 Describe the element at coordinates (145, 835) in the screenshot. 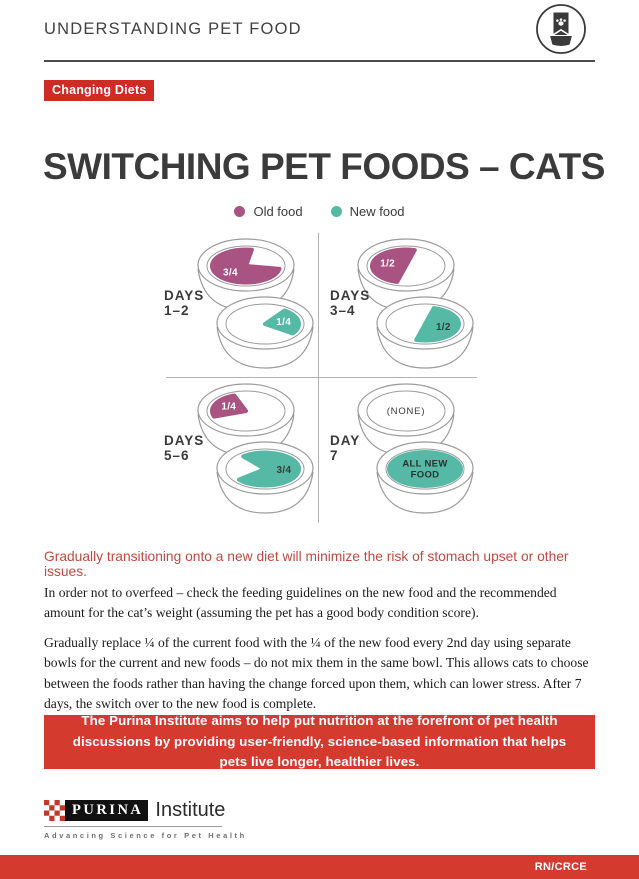

I see `logo-tagline: Advancing Science for Pet Health` at that location.